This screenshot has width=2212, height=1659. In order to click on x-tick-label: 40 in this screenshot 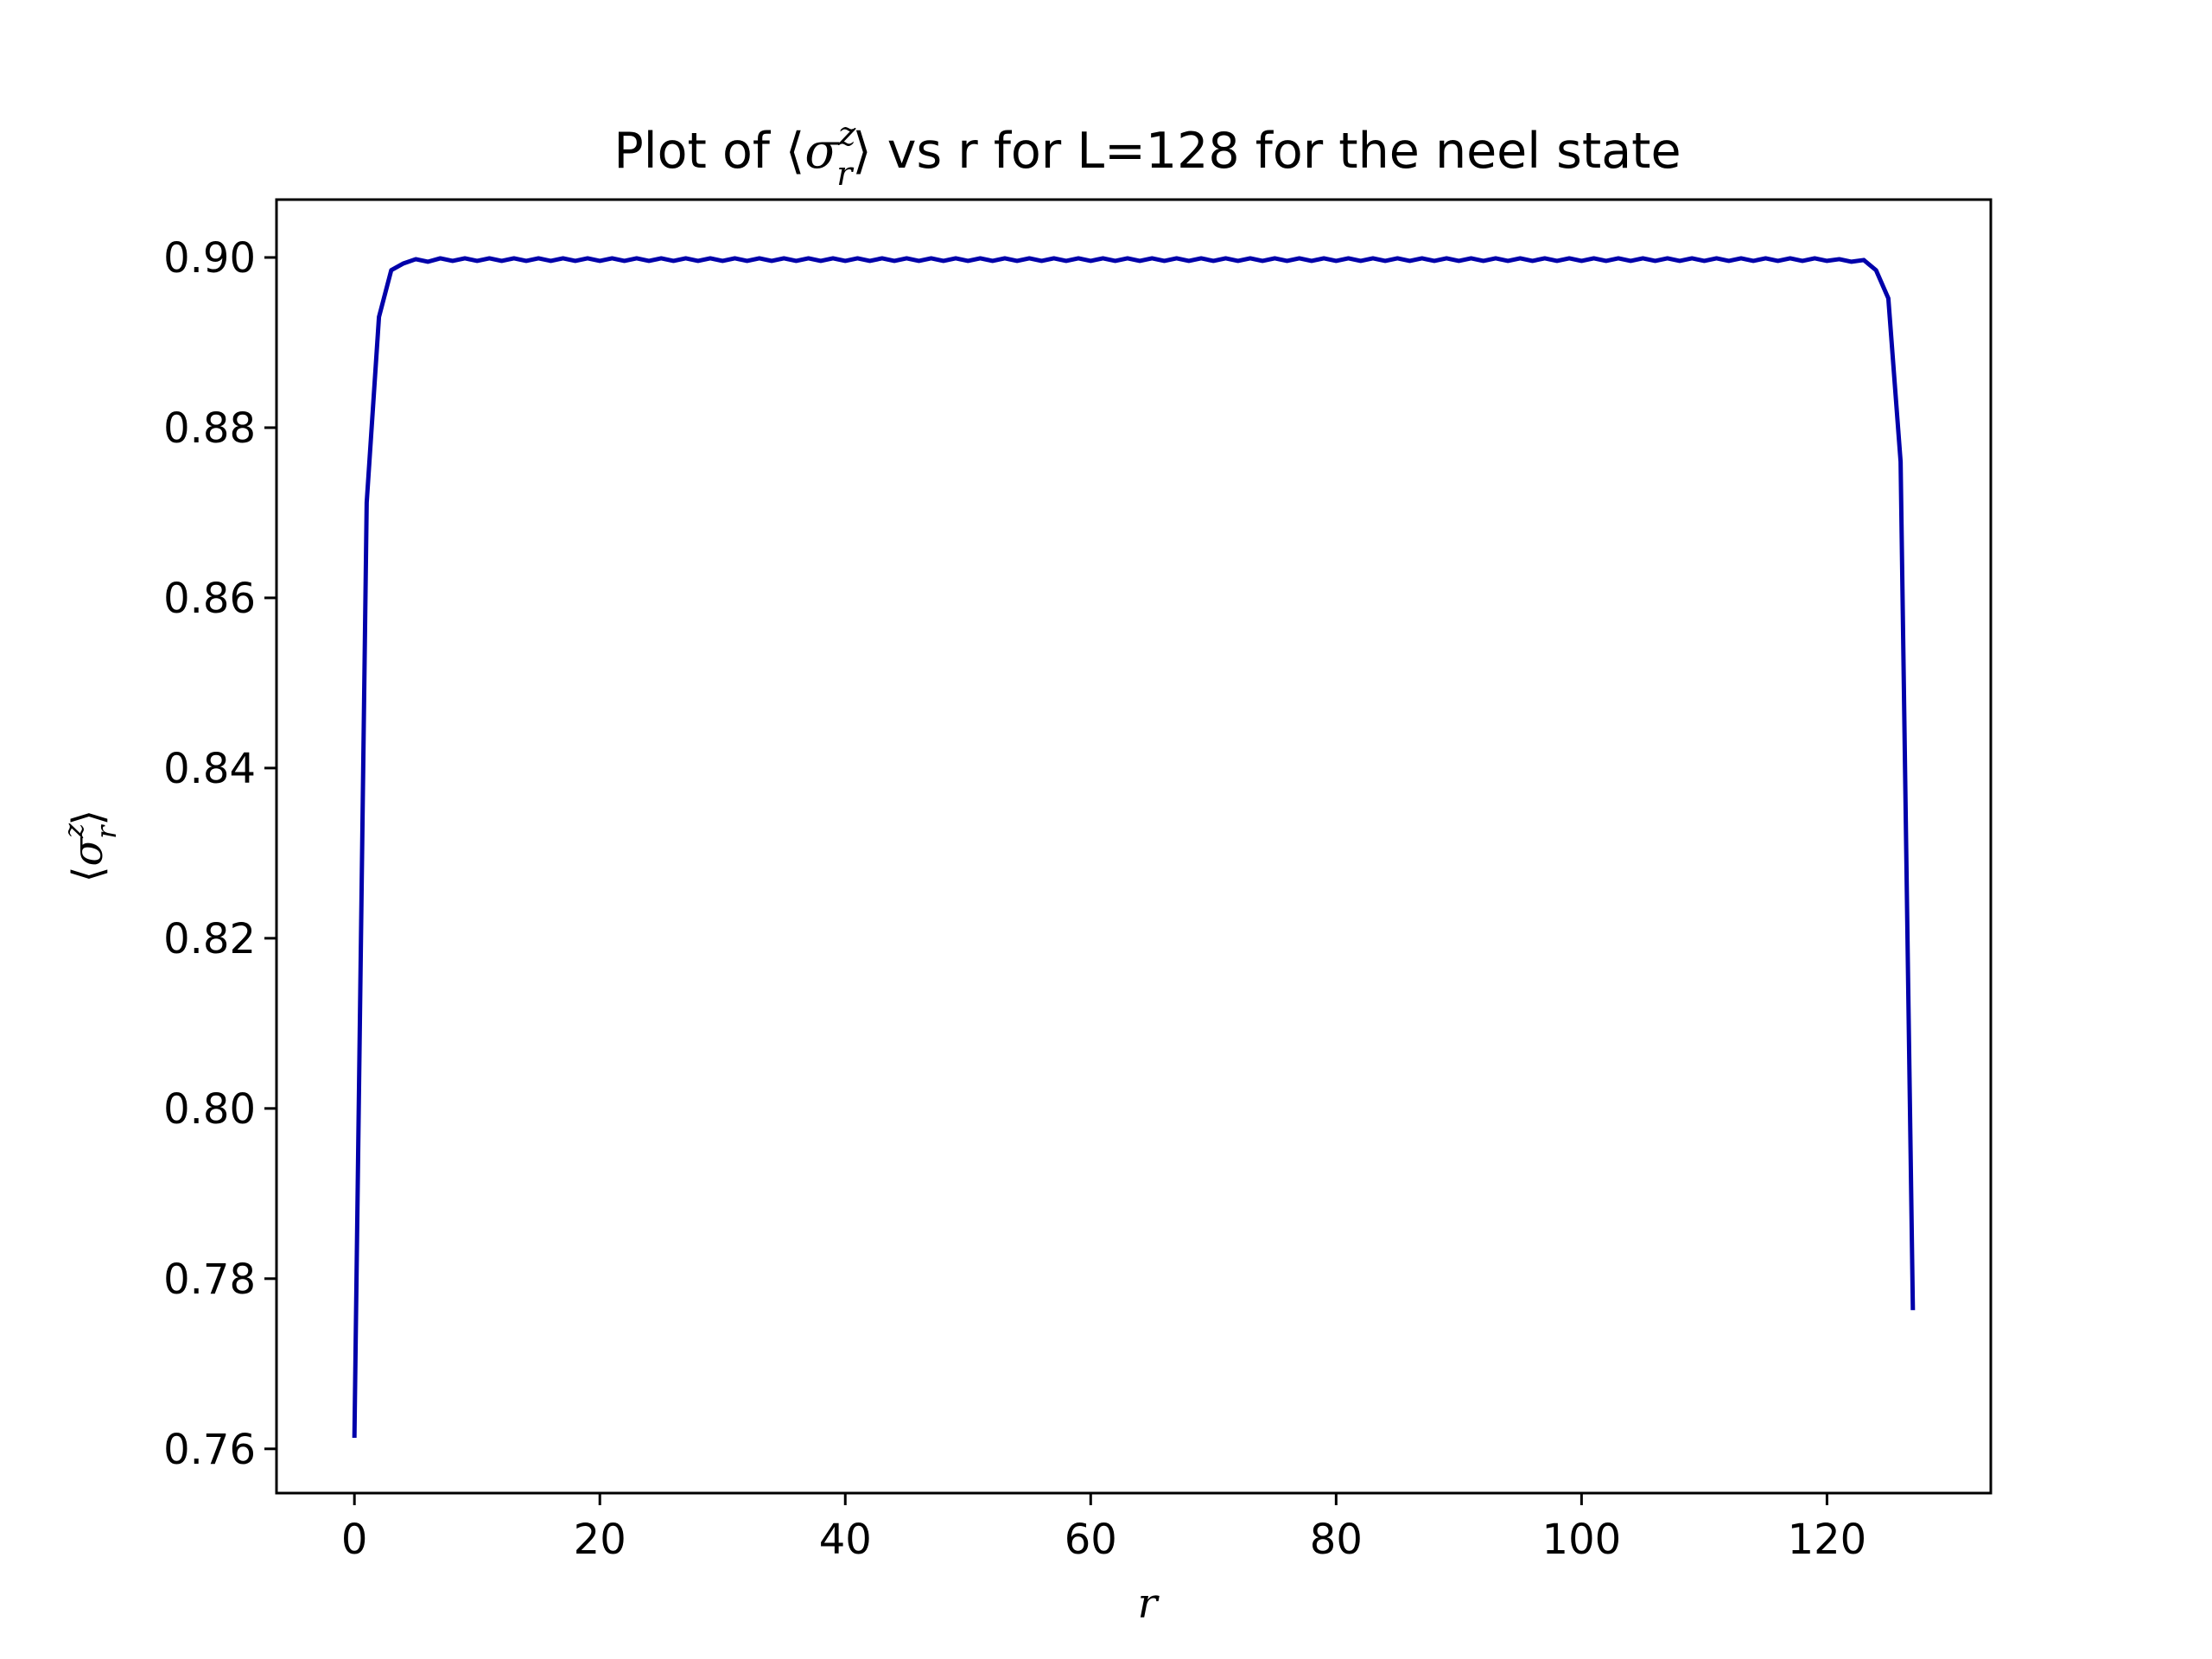, I will do `click(845, 1540)`.